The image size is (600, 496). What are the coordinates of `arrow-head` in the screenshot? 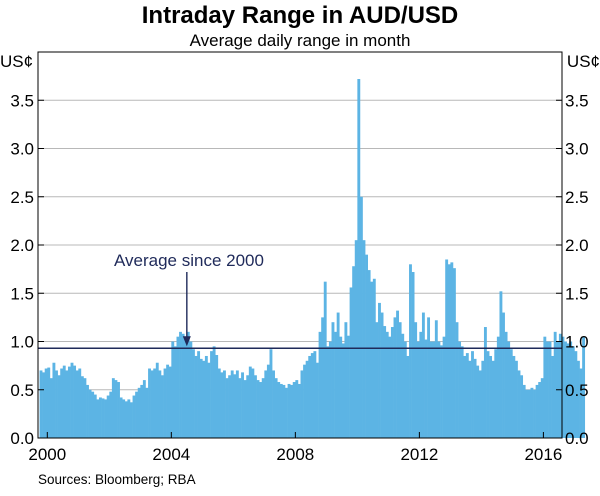 It's located at (186, 341).